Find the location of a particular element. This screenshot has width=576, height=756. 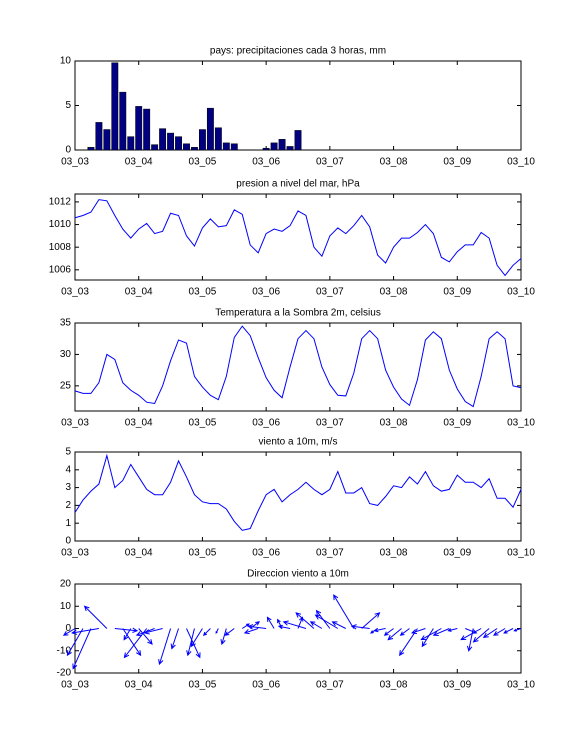

data-line is located at coordinates (298, 366).